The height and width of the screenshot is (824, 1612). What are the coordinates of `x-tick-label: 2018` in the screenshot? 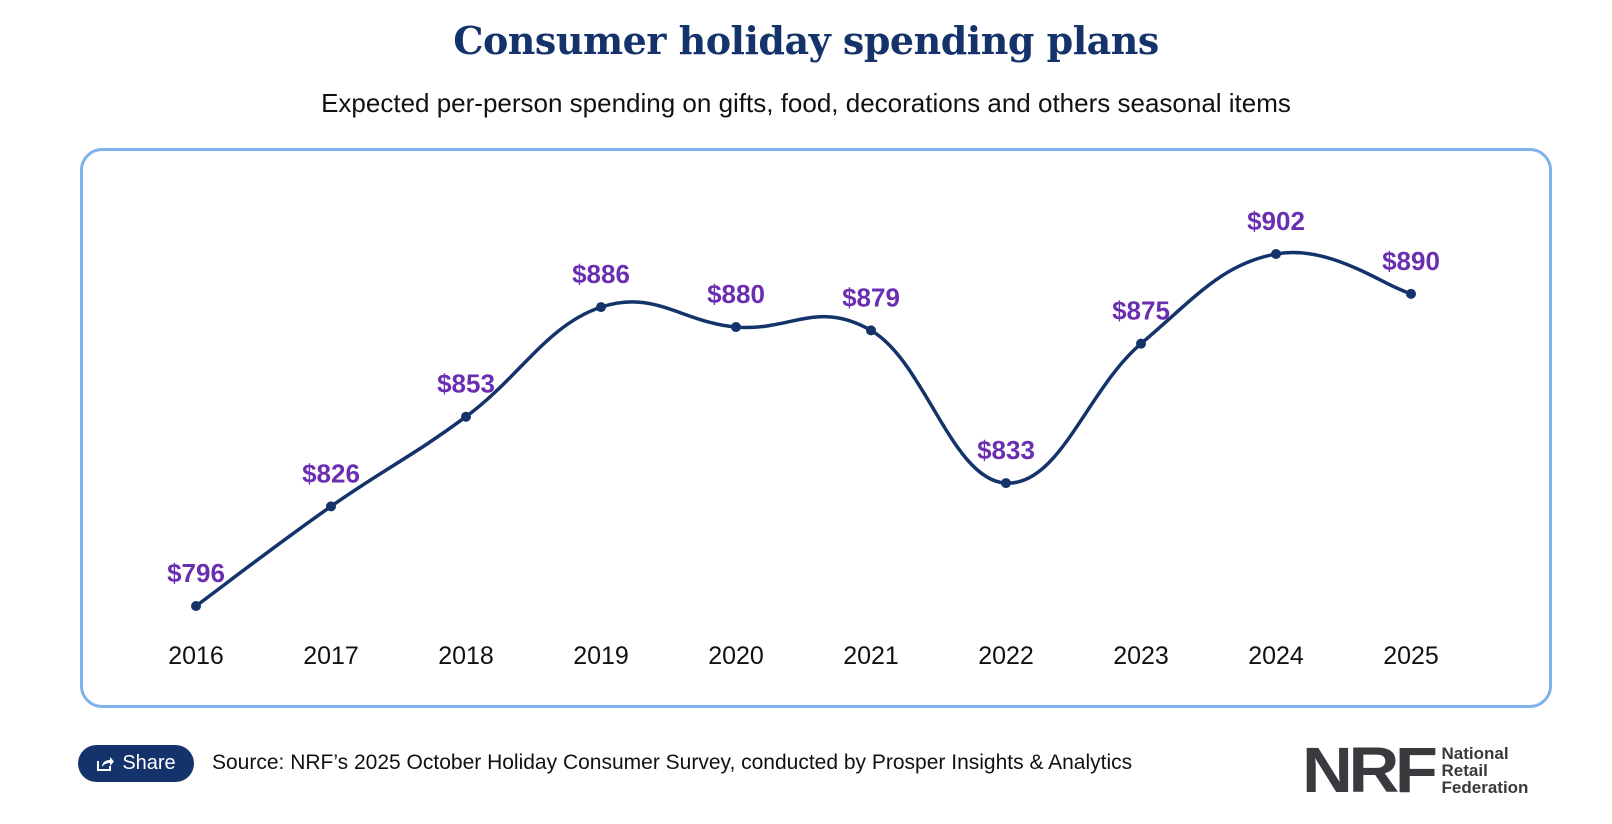 It's located at (466, 656).